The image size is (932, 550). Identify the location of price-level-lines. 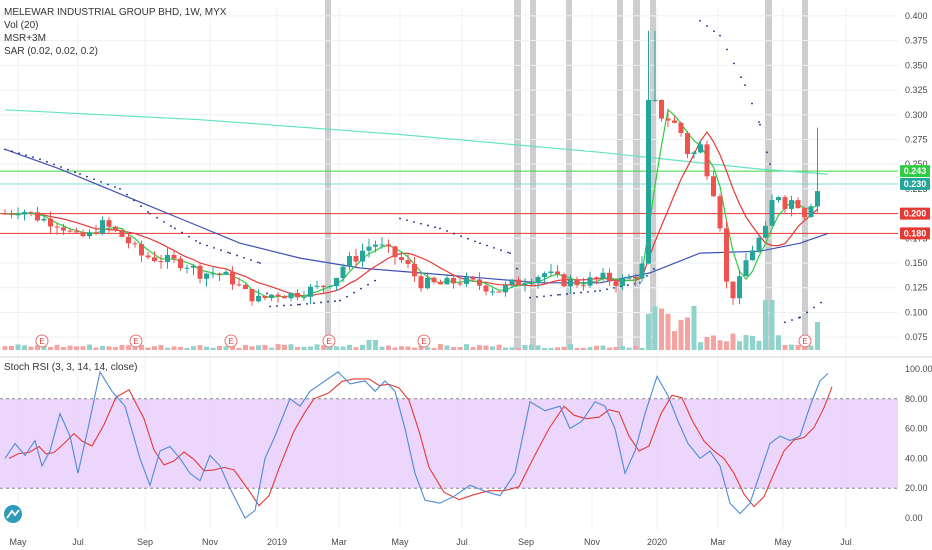
(449, 202).